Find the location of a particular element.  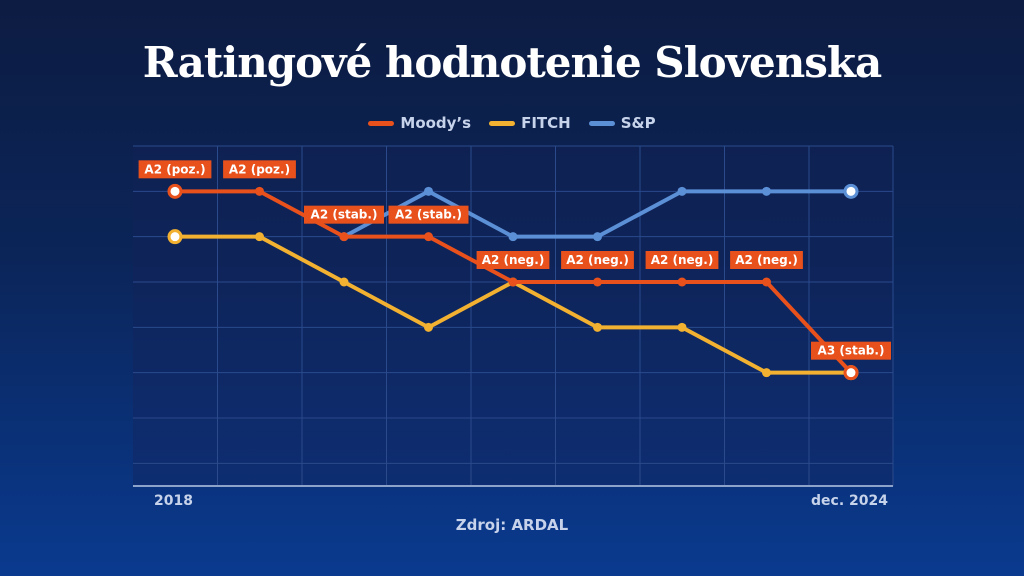

legend-label-sp: S&P is located at coordinates (638, 123).